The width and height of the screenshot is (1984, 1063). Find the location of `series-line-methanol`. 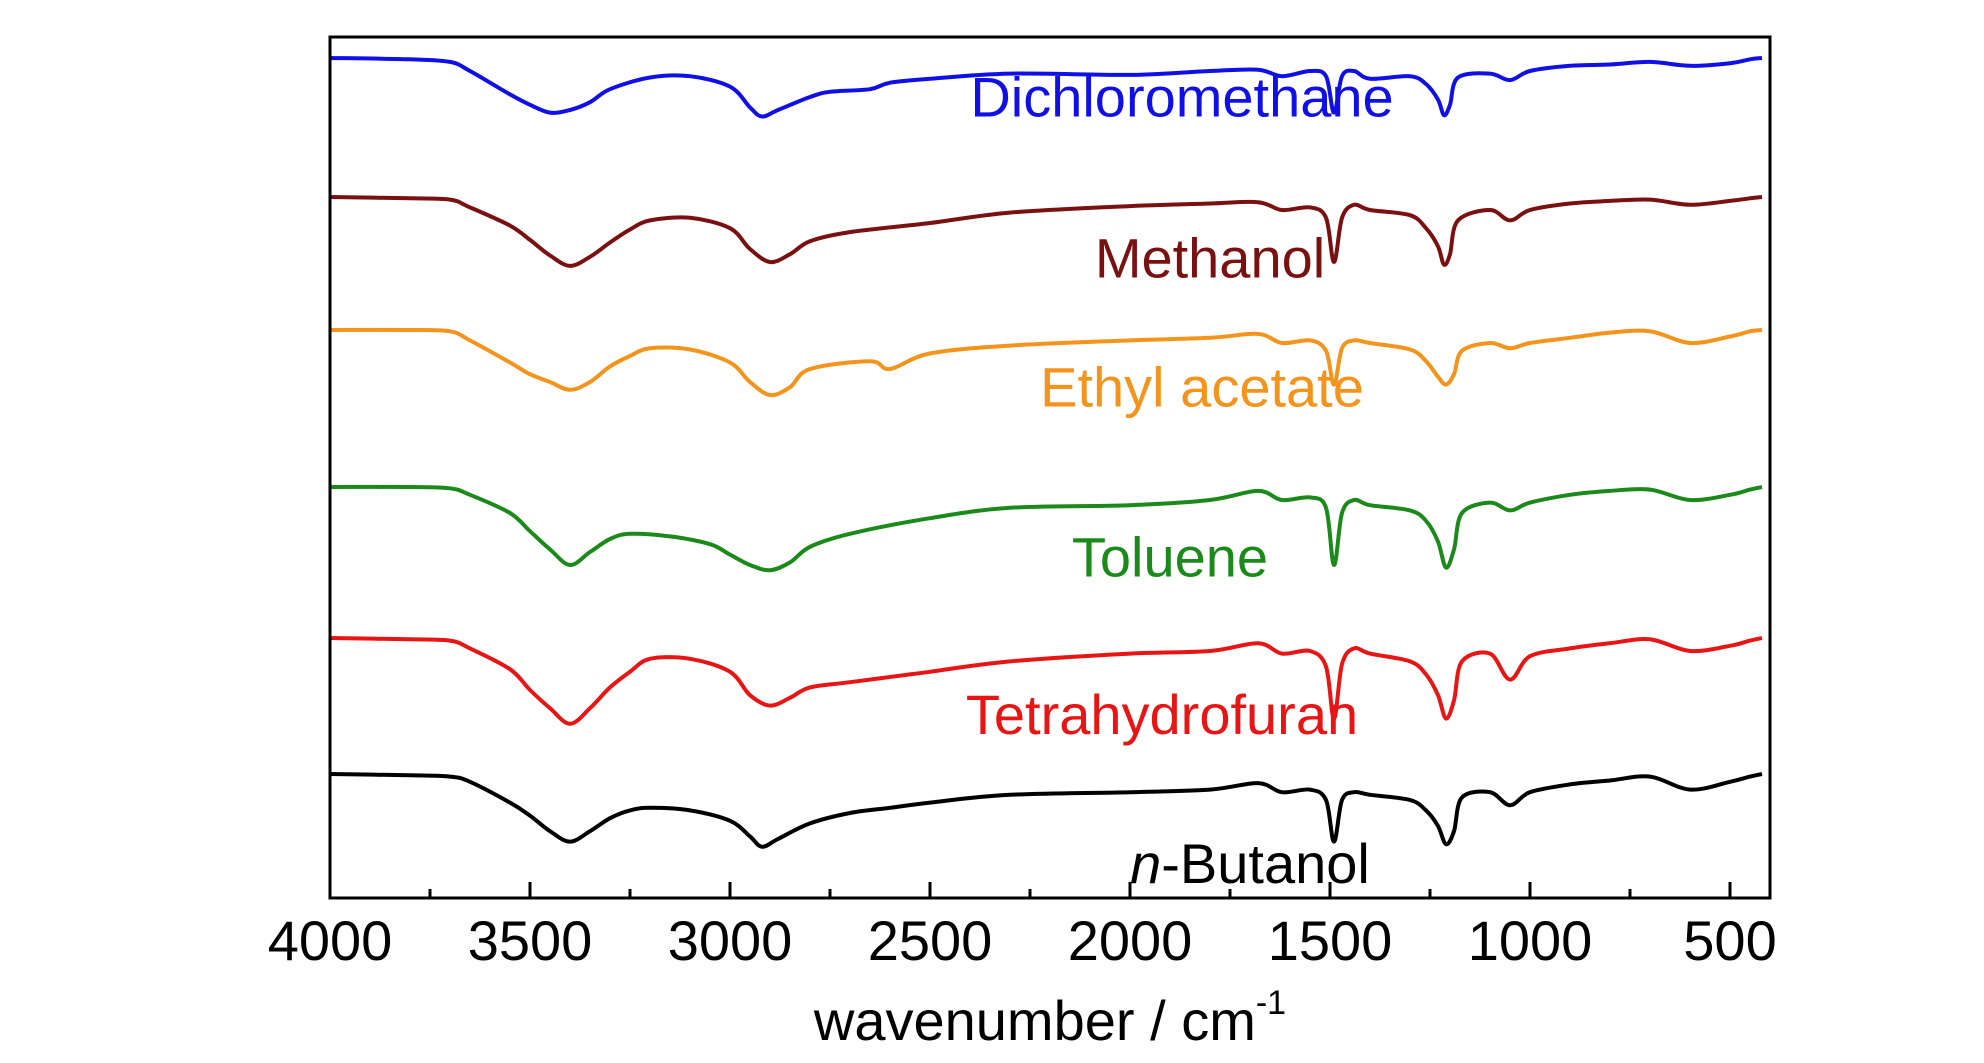

series-line-methanol is located at coordinates (1046, 231).